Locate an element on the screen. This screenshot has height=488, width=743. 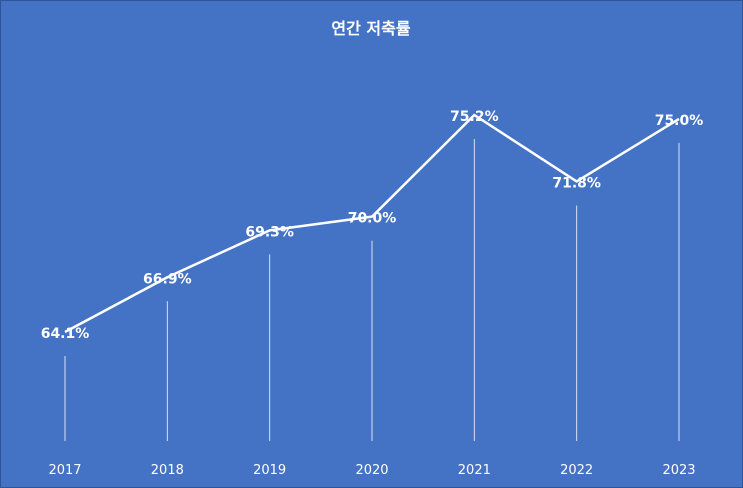
data-label-2020: 70.0% is located at coordinates (372, 219).